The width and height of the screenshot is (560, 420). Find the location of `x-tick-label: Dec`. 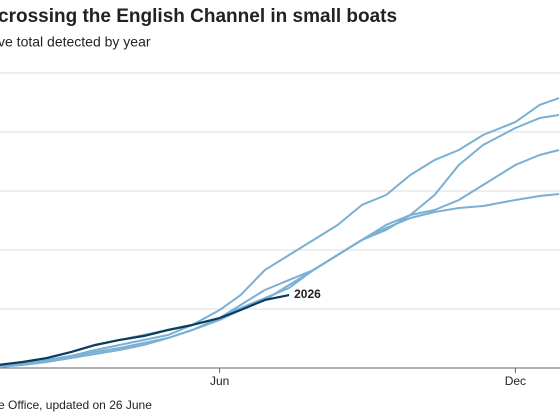

x-tick-label: Dec is located at coordinates (515, 381).